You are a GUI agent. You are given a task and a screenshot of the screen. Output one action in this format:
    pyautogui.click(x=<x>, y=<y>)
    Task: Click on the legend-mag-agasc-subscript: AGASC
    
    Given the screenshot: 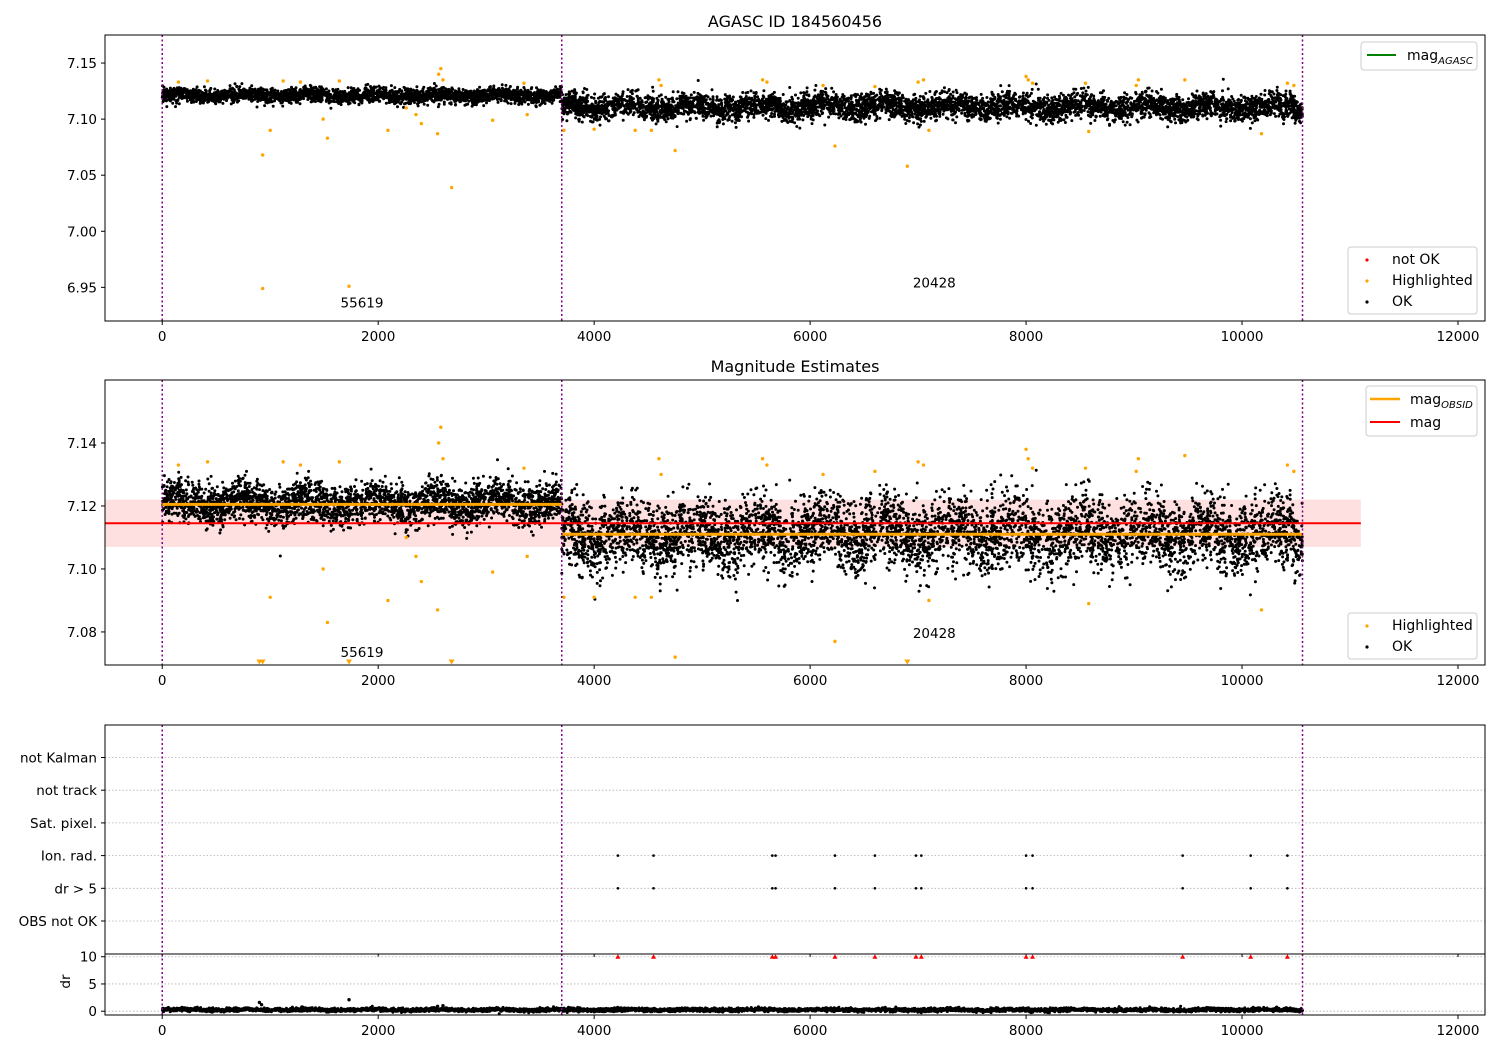 What is the action you would take?
    pyautogui.click(x=1455, y=61)
    